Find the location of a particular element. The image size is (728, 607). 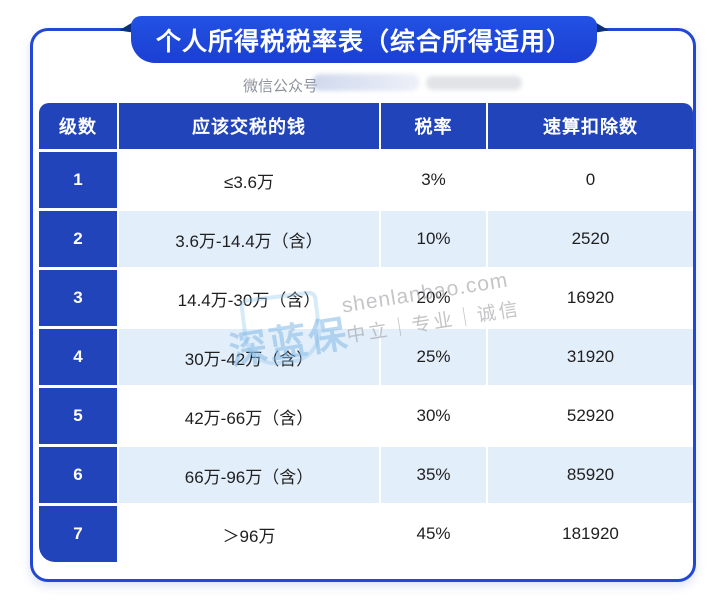

table-row: 3 14.4万-30万（含） 20% 16920 is located at coordinates (366, 298).